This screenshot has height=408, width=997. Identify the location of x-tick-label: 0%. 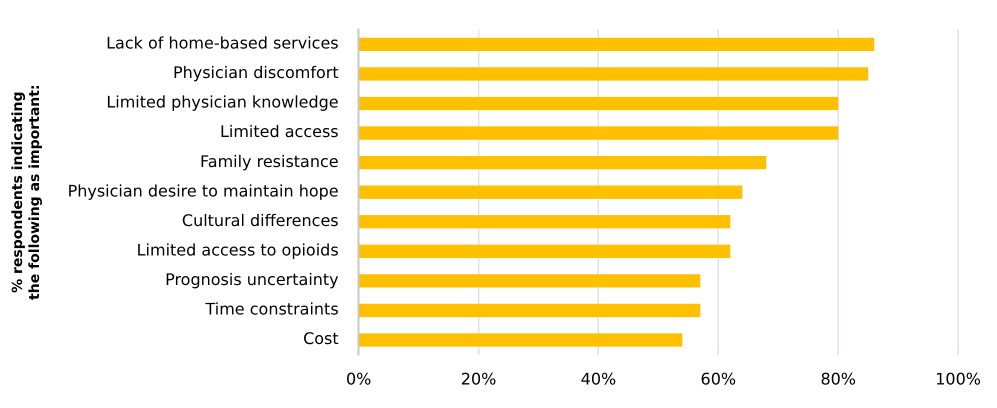
(359, 379).